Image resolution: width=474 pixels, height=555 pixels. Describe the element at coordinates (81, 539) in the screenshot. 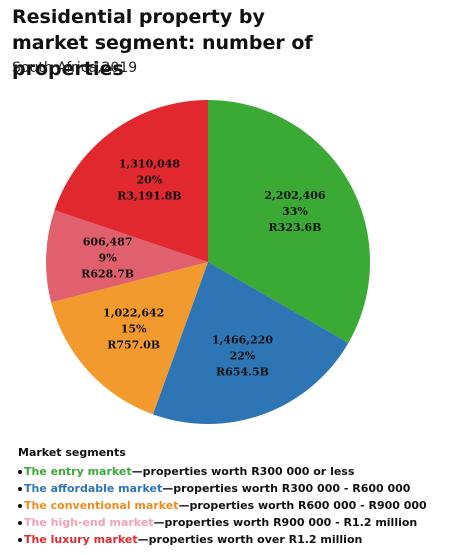

I see `legend-name: The luxury market` at that location.